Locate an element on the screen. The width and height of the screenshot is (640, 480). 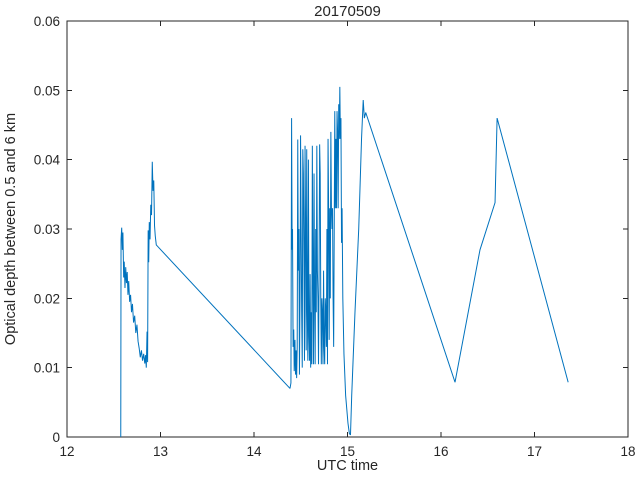
x-tick-label: 16 is located at coordinates (440, 451).